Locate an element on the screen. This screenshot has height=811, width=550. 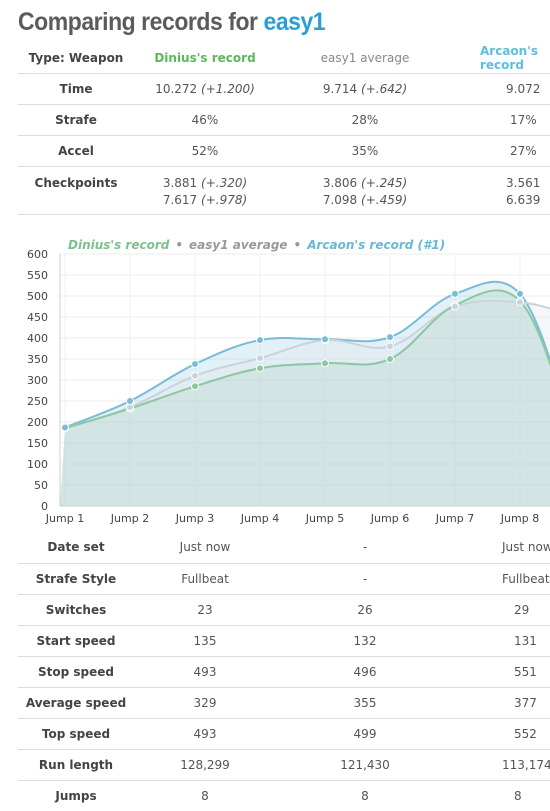
y-tick-label: 450 is located at coordinates (37, 317).